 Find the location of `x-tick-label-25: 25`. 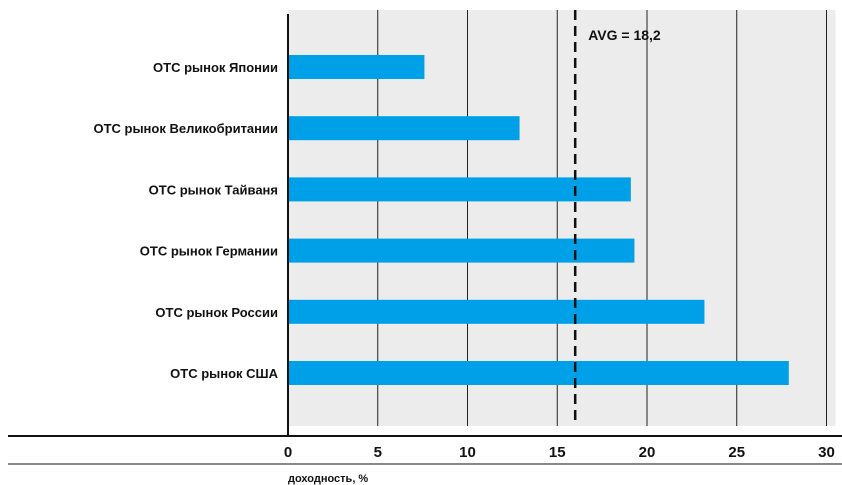

x-tick-label-25: 25 is located at coordinates (736, 452).